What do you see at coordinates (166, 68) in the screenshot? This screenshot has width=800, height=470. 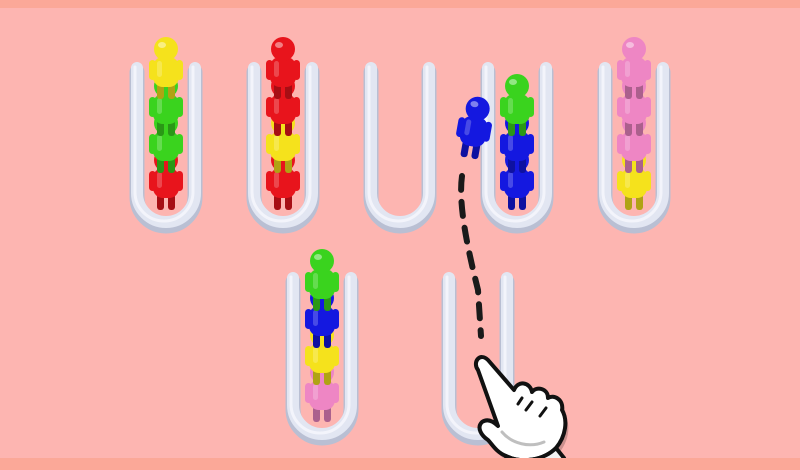 I see `tube-1-person-4-yellow` at bounding box center [166, 68].